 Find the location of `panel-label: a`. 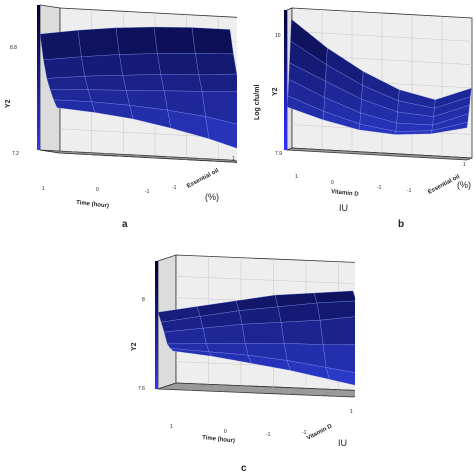

panel-label: a is located at coordinates (125, 224).